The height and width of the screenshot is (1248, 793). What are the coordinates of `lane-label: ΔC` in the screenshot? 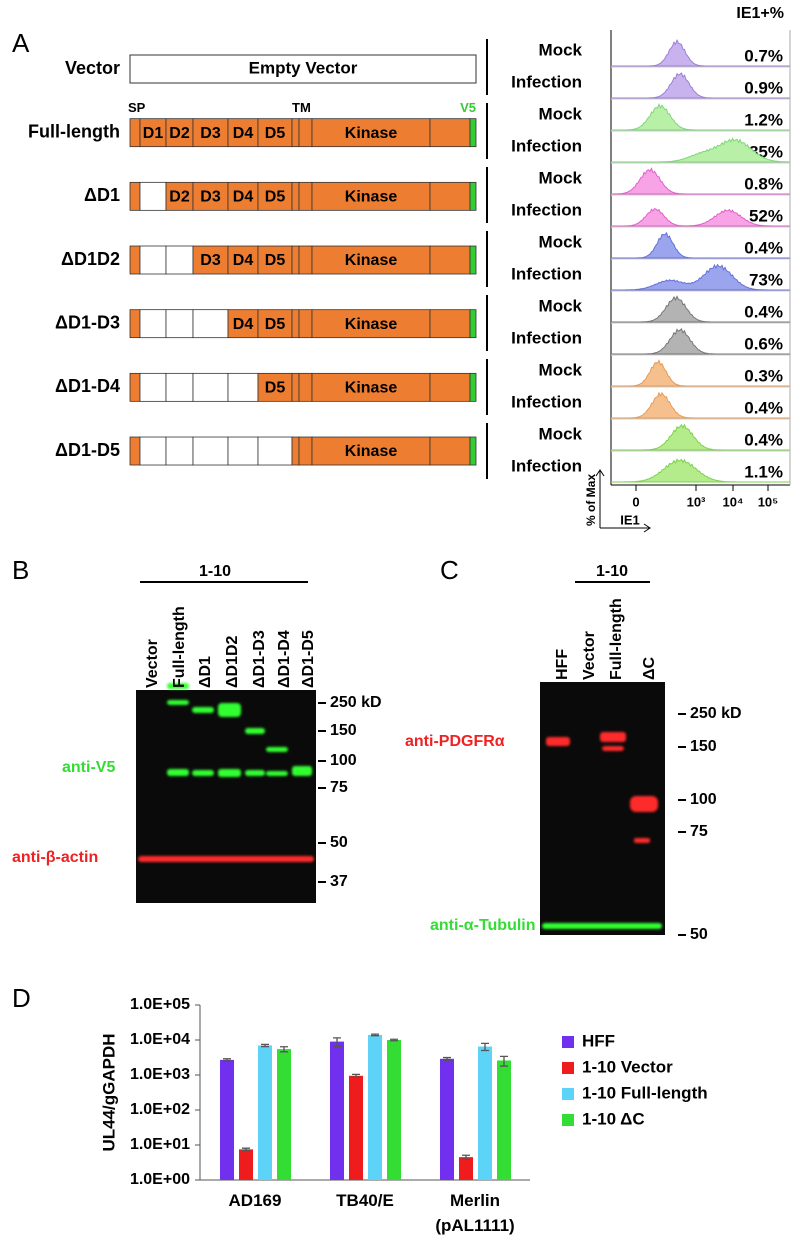 It's located at (649, 669).